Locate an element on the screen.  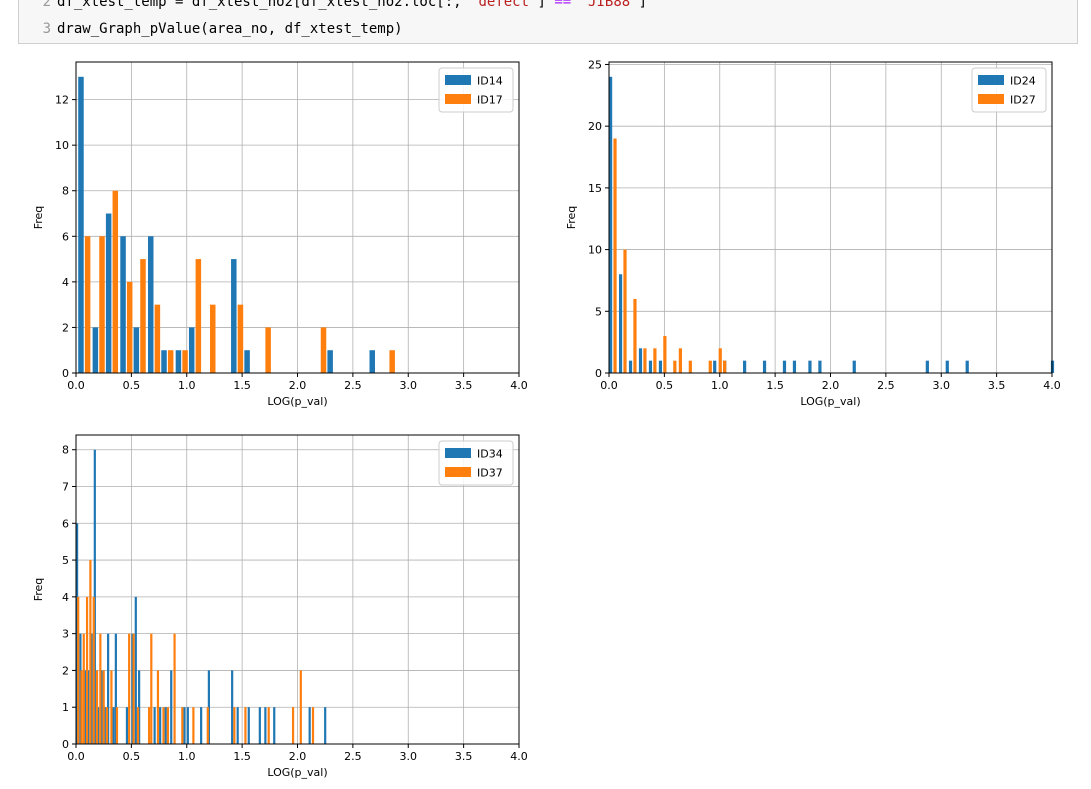
legend-label-id34: ID34 is located at coordinates (490, 454).